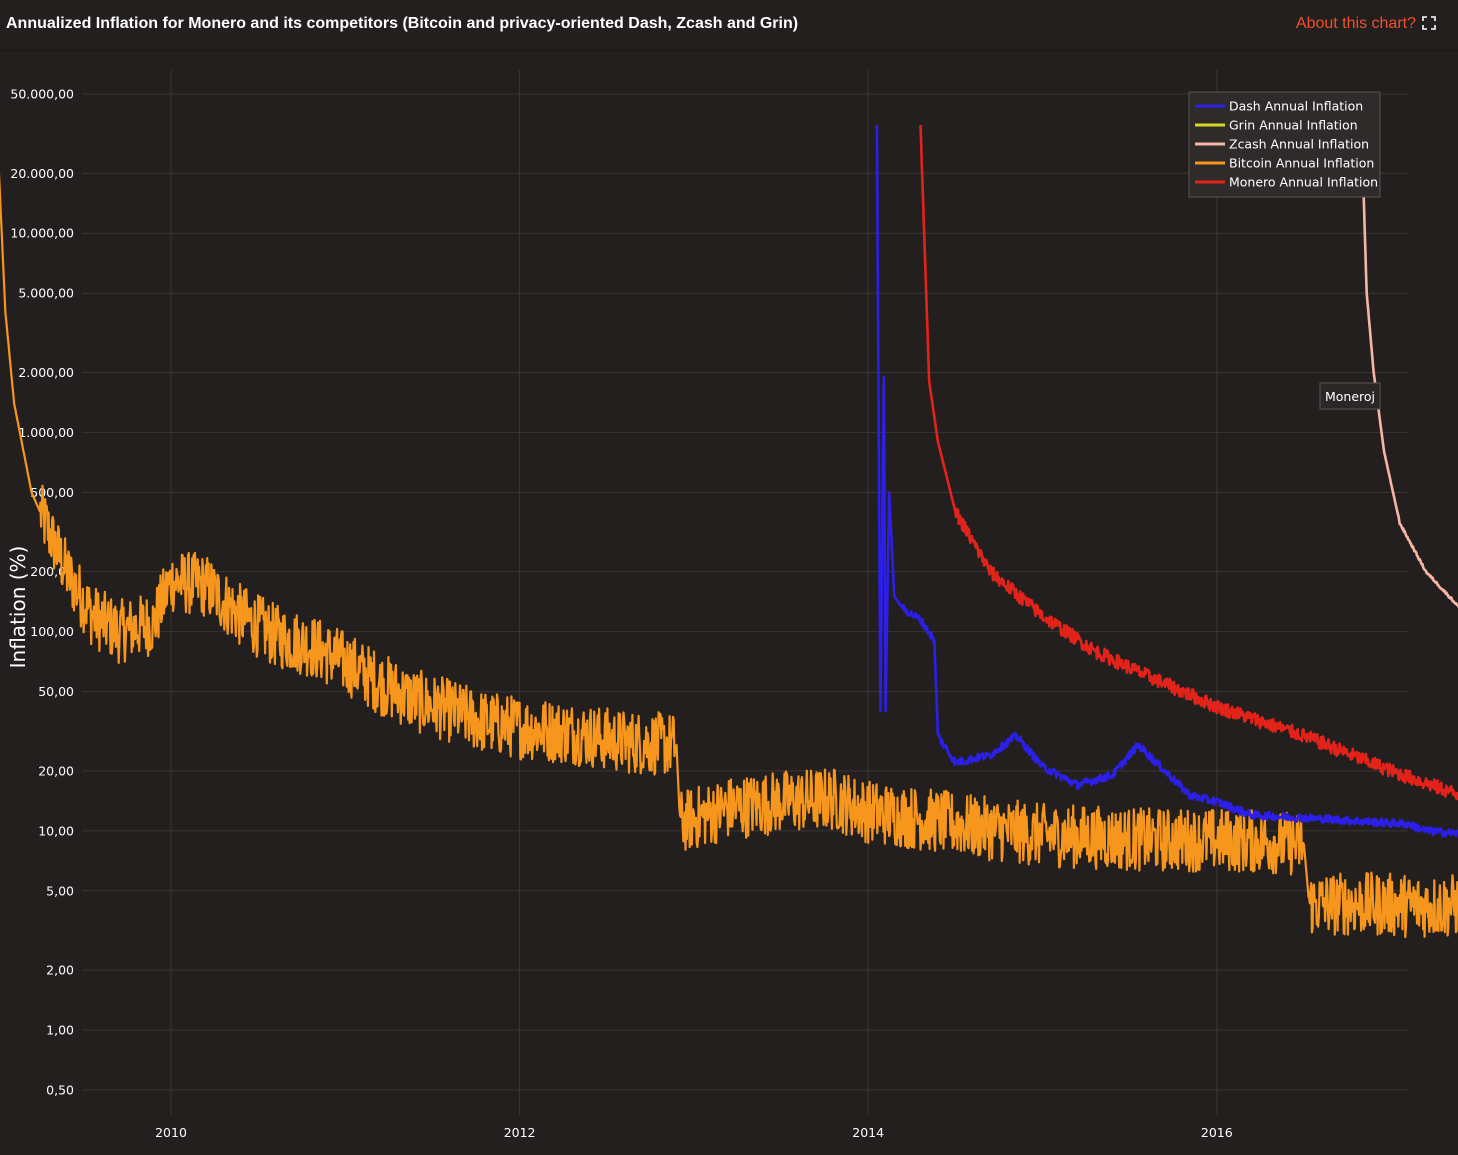  Describe the element at coordinates (60, 970) in the screenshot. I see `y-tick-label: 2,00` at that location.